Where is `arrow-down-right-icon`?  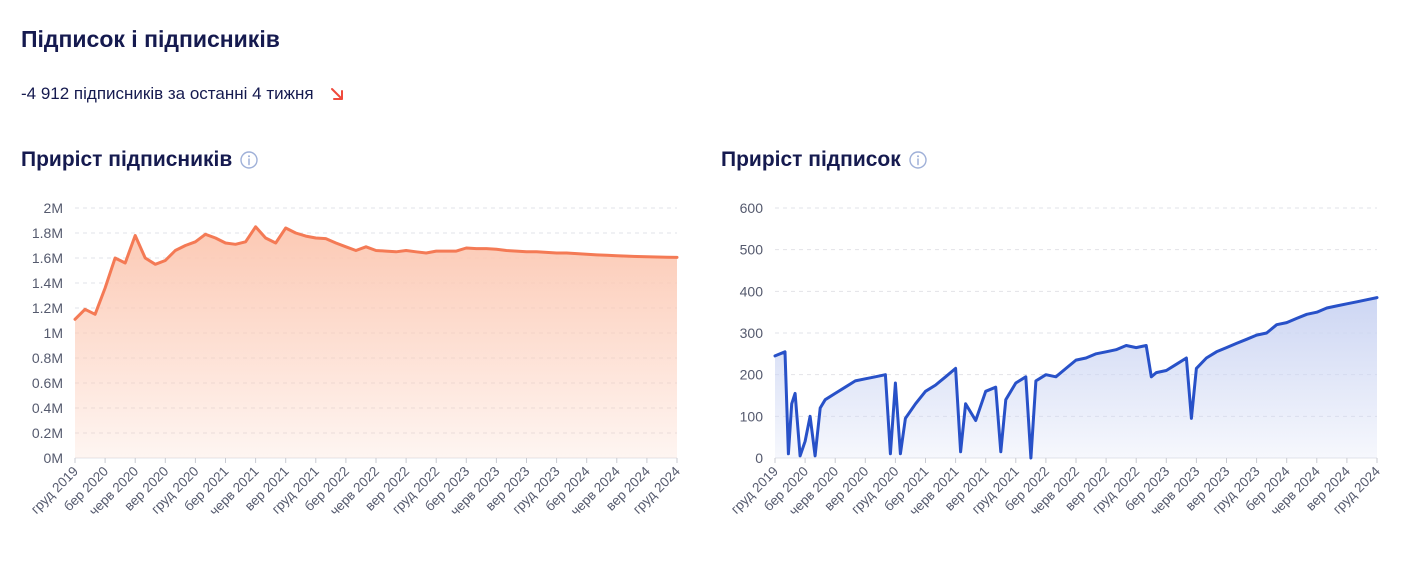
arrow-down-right-icon is located at coordinates (336, 94).